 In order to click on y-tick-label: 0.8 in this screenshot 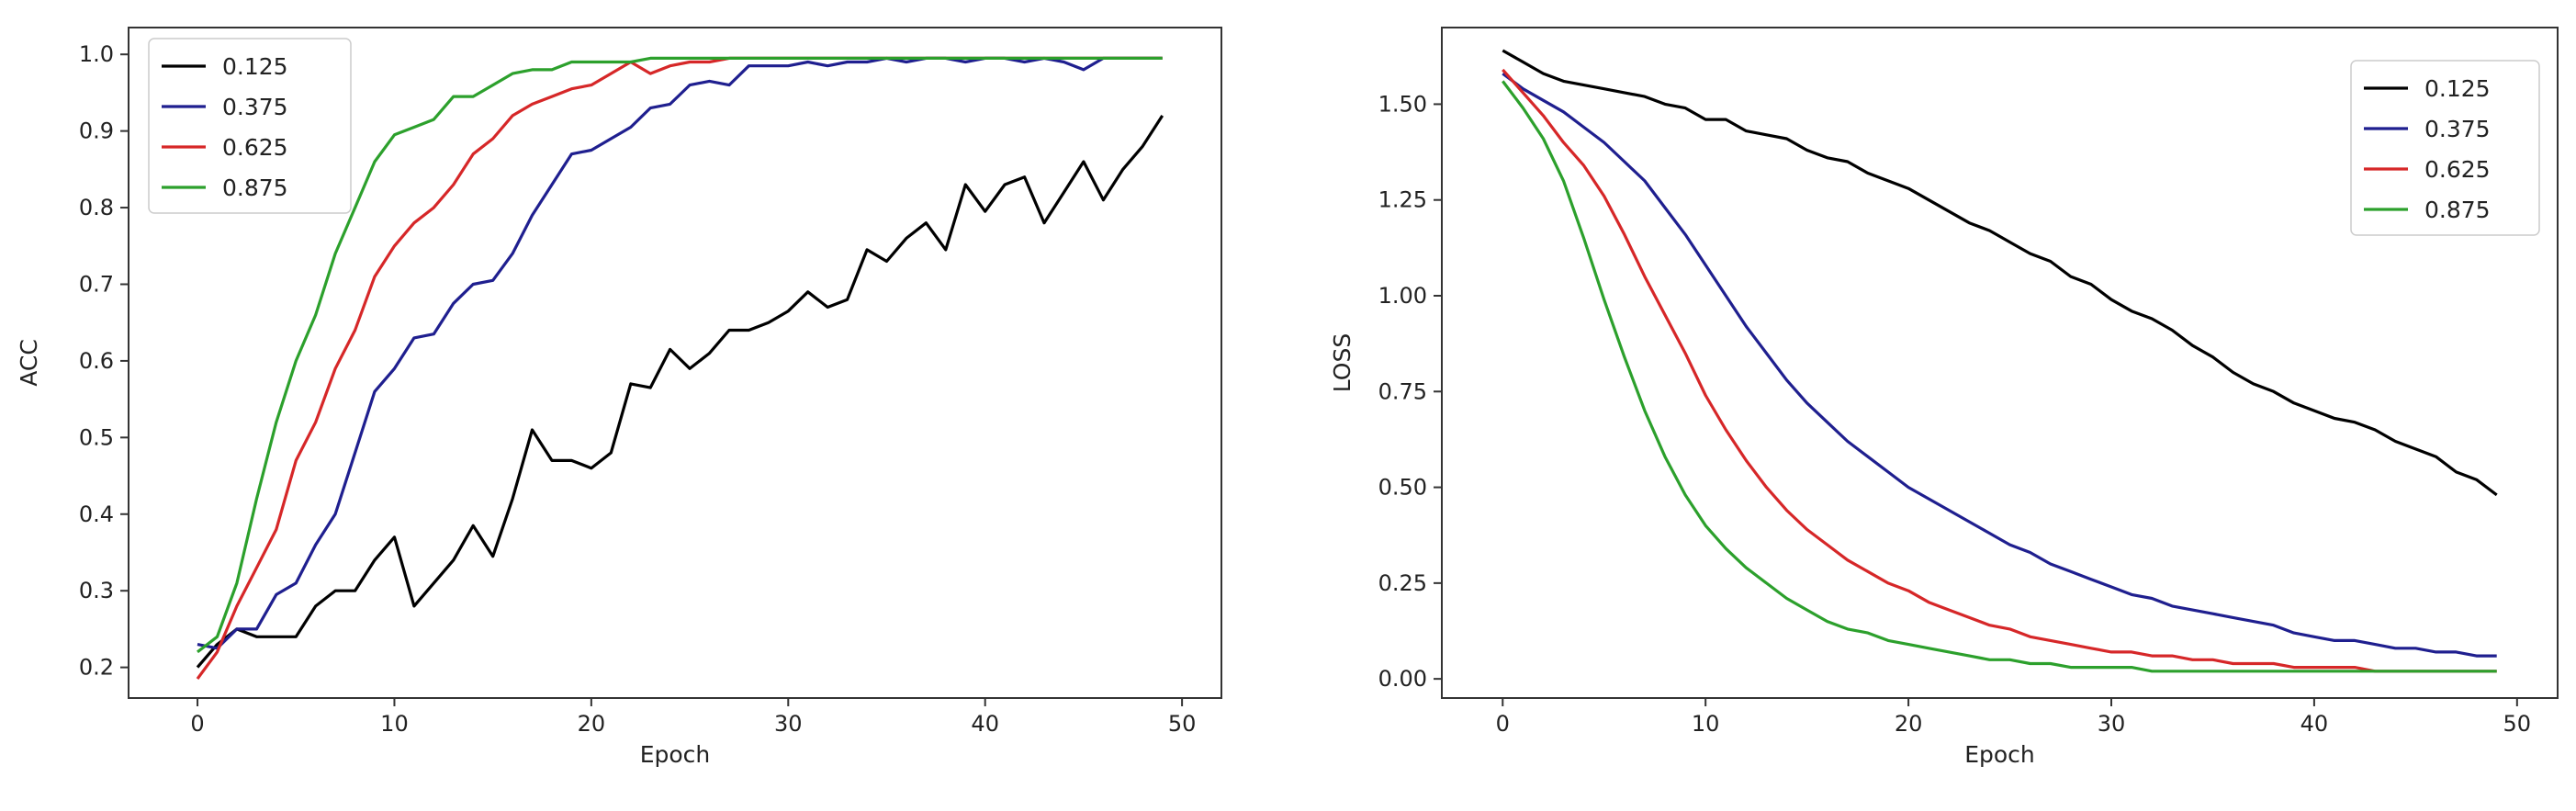, I will do `click(96, 208)`.